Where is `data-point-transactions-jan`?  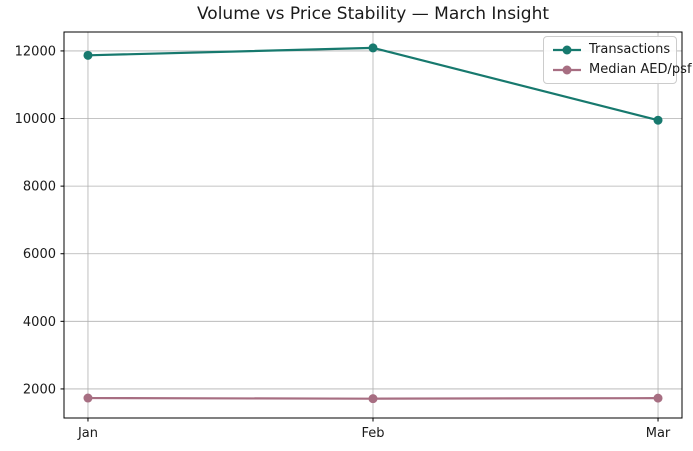 data-point-transactions-jan is located at coordinates (88, 55).